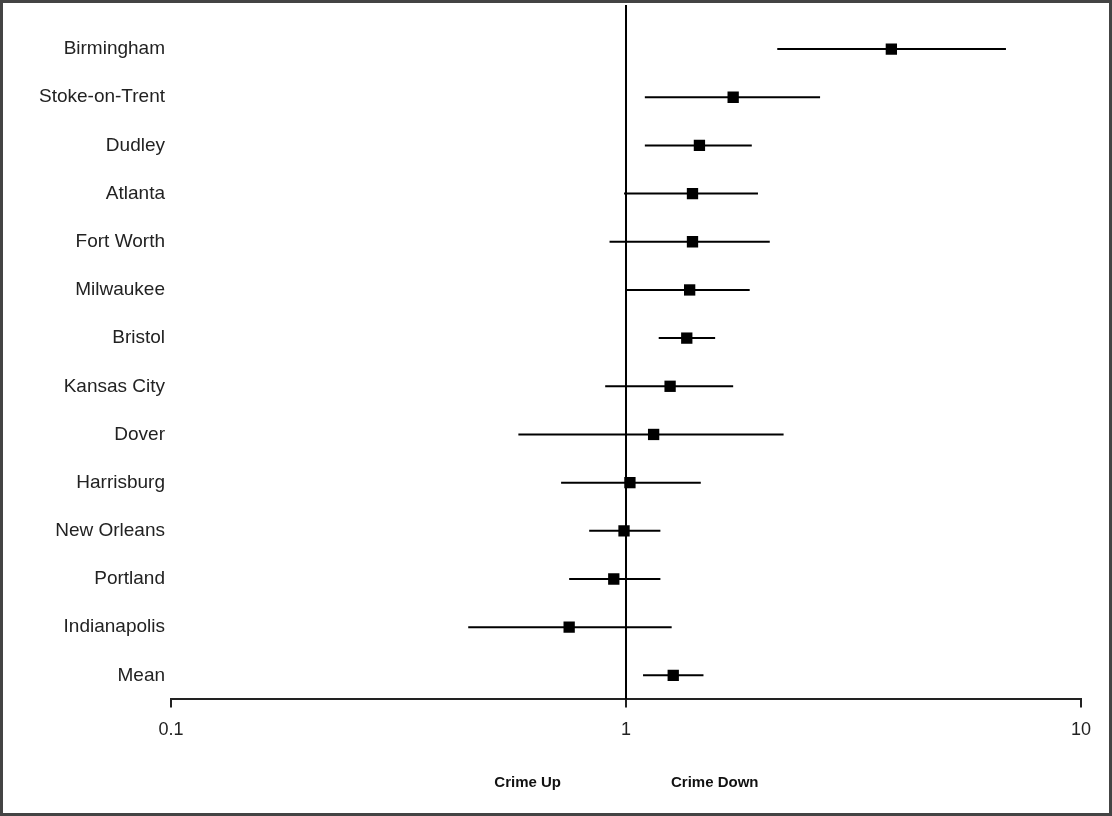  What do you see at coordinates (102, 96) in the screenshot?
I see `y-tick-label: Stoke-on-Trent` at bounding box center [102, 96].